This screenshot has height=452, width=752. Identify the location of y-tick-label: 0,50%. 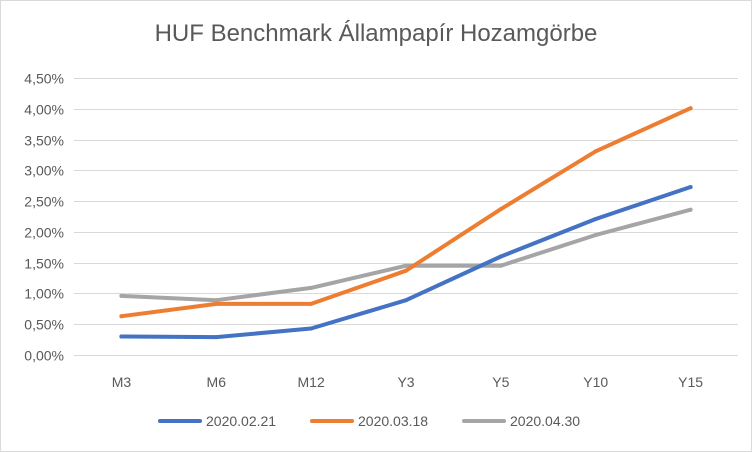
(44, 325).